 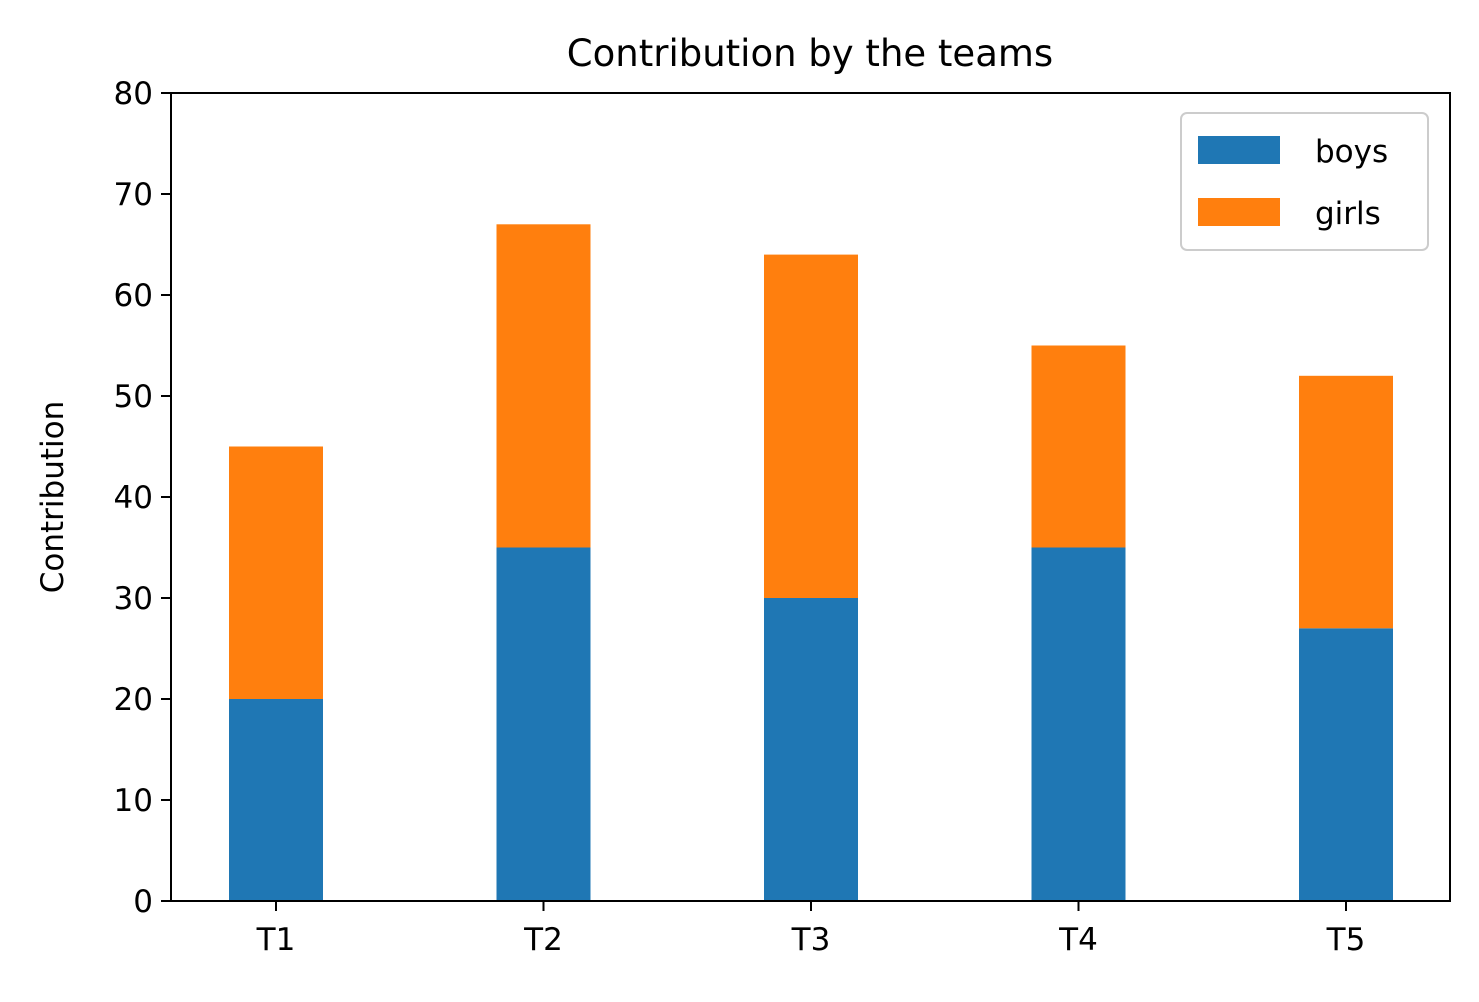 What do you see at coordinates (133, 700) in the screenshot?
I see `y-tick-label: 20` at bounding box center [133, 700].